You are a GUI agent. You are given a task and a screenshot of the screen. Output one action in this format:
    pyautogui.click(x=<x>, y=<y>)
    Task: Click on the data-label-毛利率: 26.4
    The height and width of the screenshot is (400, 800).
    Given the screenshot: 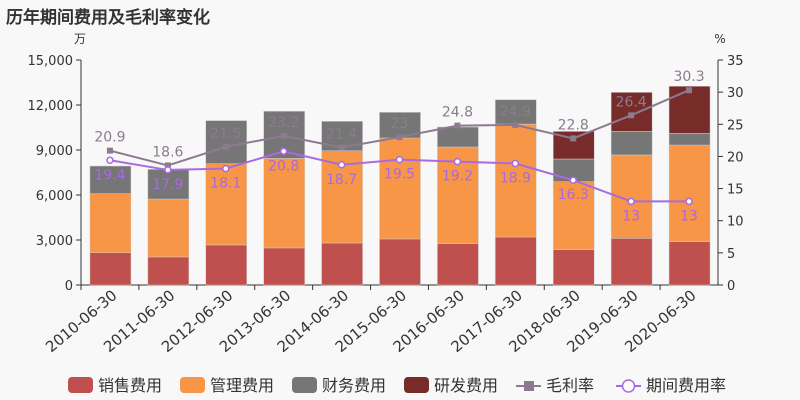 What is the action you would take?
    pyautogui.click(x=631, y=102)
    